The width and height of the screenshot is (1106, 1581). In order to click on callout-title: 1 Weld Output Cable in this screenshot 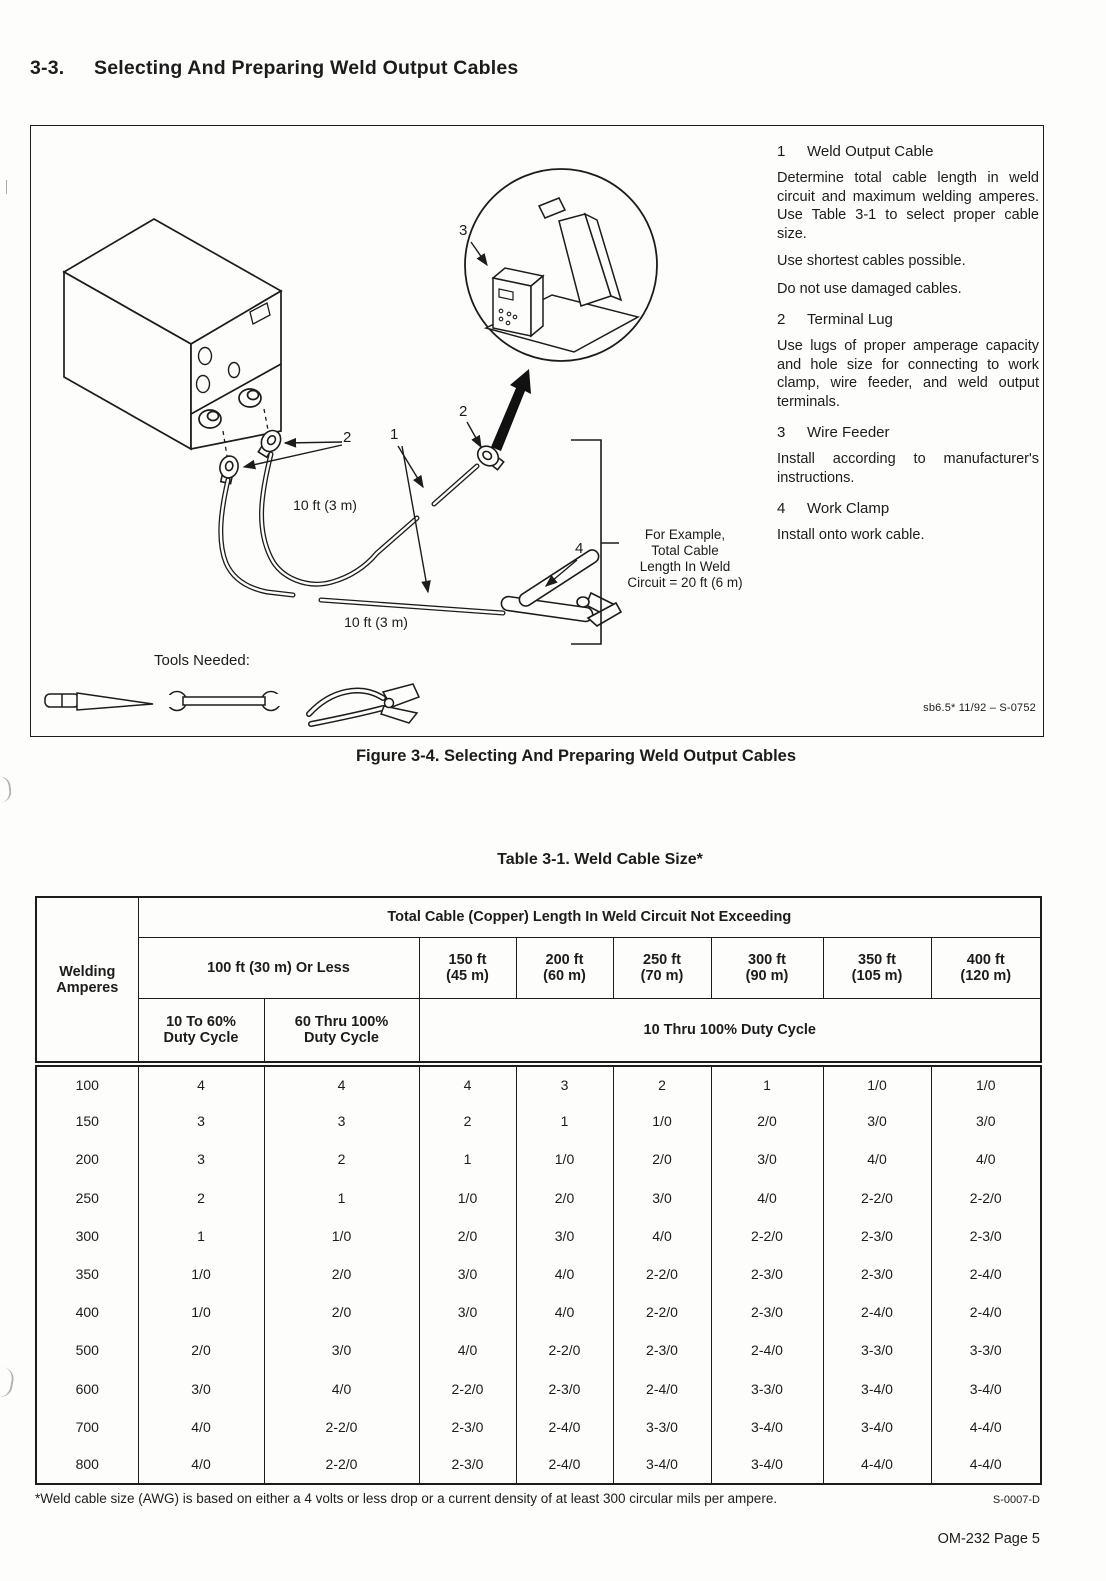, I will do `click(908, 151)`.